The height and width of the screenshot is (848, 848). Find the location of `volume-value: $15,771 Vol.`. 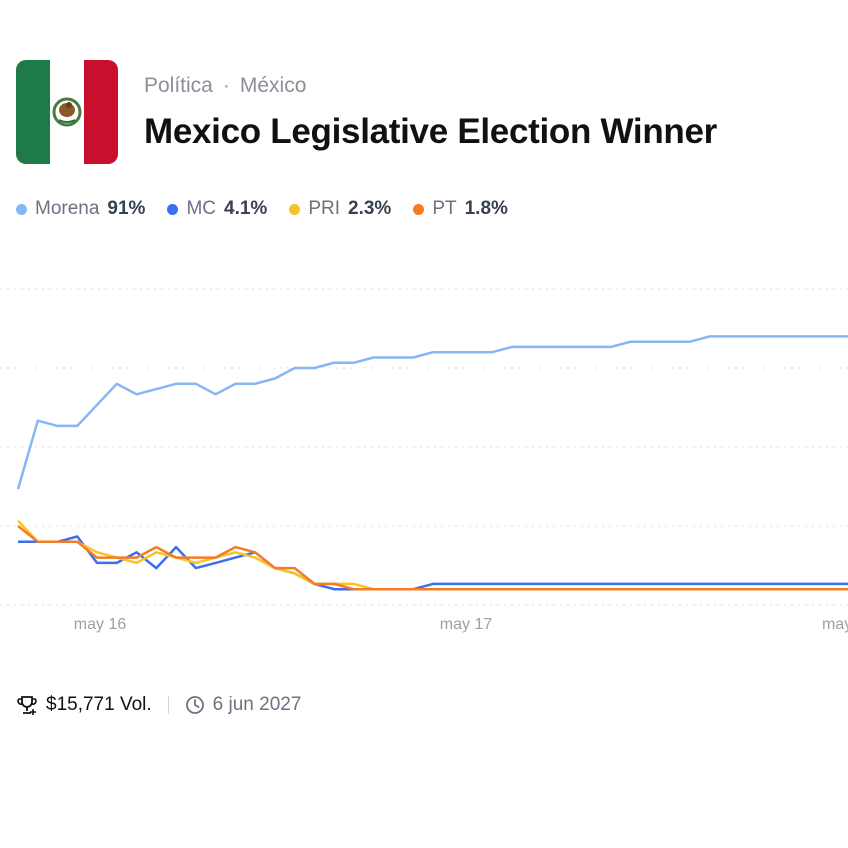

volume-value: $15,771 Vol. is located at coordinates (99, 704).